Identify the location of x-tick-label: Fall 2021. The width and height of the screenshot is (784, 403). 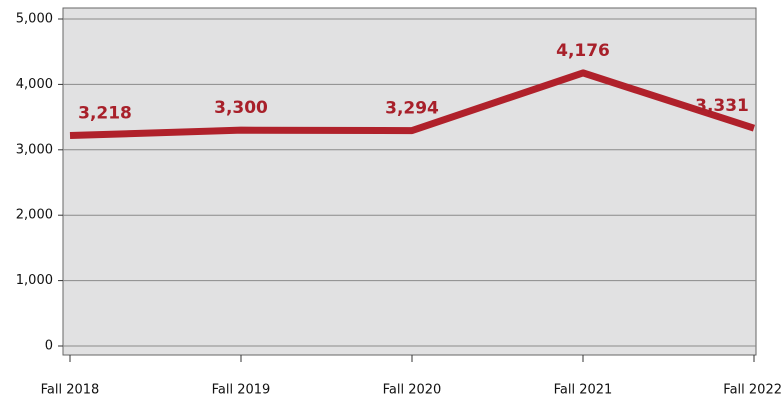
(583, 390).